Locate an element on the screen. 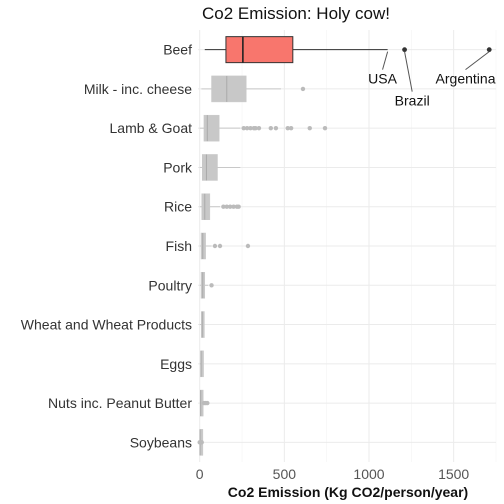 This screenshot has width=504, height=504. boxplot-pork is located at coordinates (220, 167).